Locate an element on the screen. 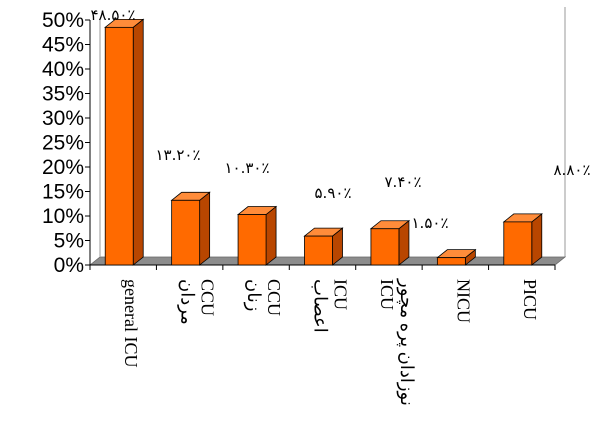  data-label: ۴۸.۵۰٪ is located at coordinates (112, 15).